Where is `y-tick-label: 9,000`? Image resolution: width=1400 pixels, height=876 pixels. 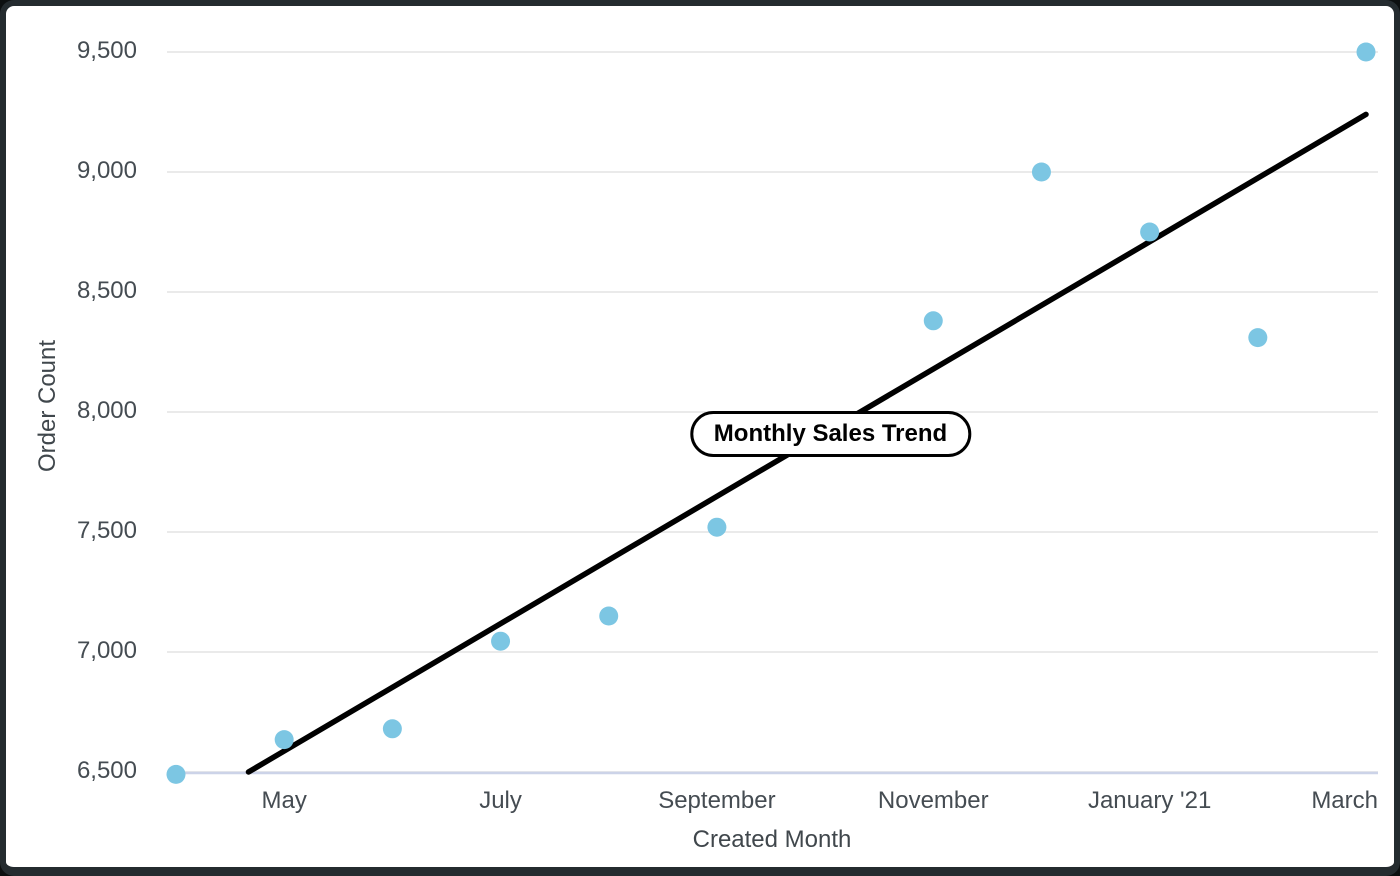 y-tick-label: 9,000 is located at coordinates (106, 170).